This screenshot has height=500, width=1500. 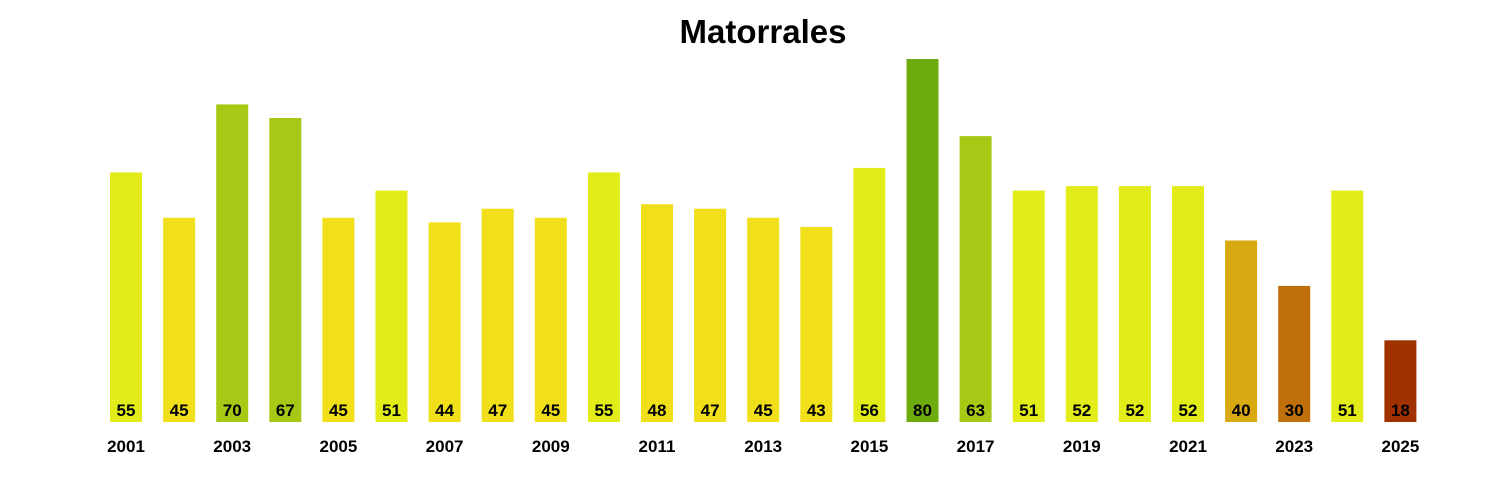 What do you see at coordinates (816, 410) in the screenshot?
I see `value-label-2014: 43` at bounding box center [816, 410].